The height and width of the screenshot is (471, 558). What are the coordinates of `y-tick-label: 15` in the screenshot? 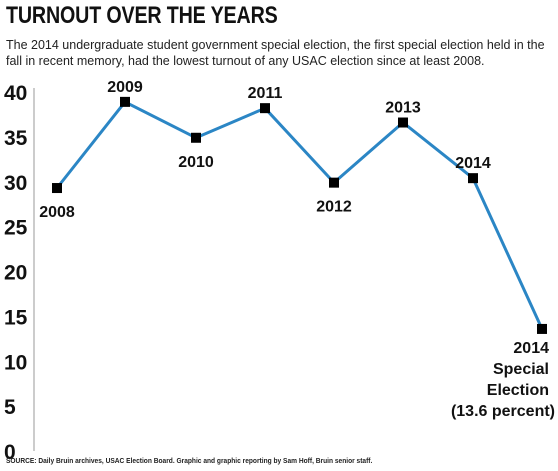 It's located at (16, 317).